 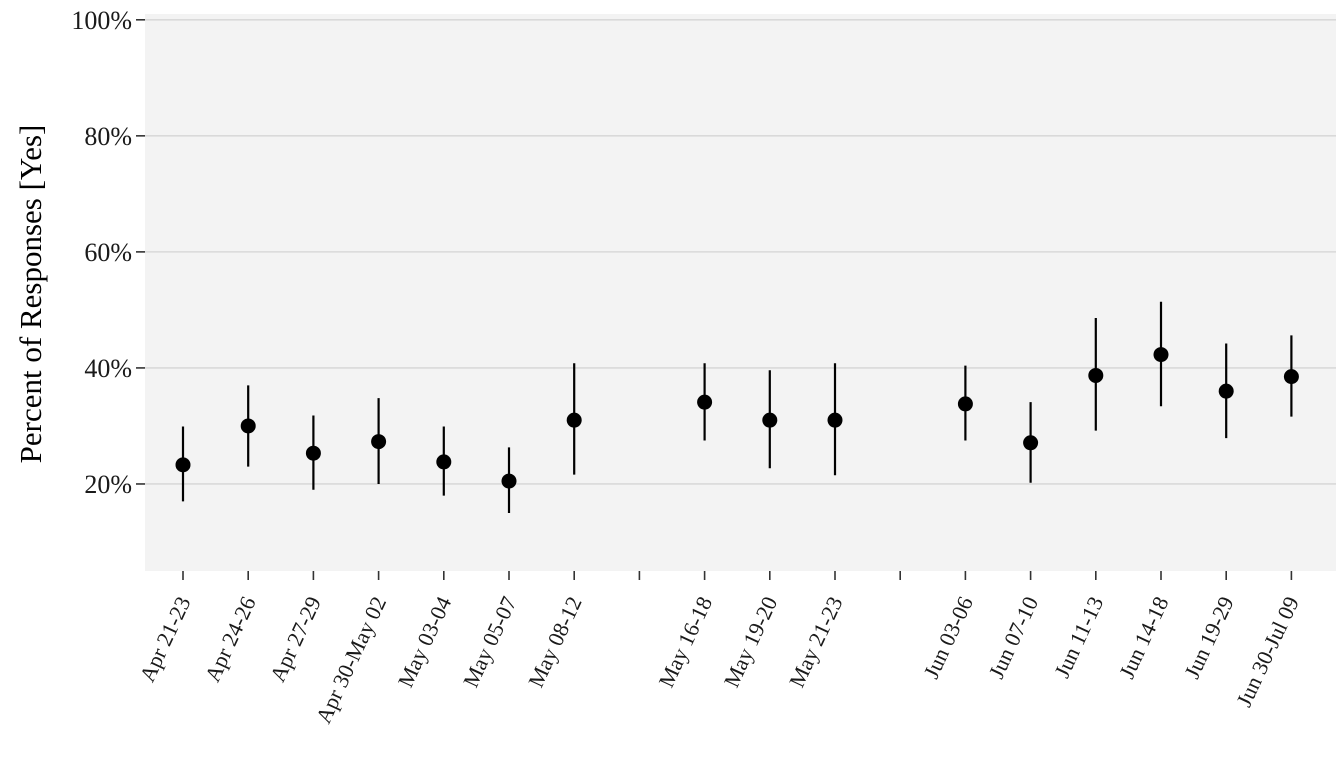 I want to click on x-tick-label: Apr 27-29, so click(x=295, y=639).